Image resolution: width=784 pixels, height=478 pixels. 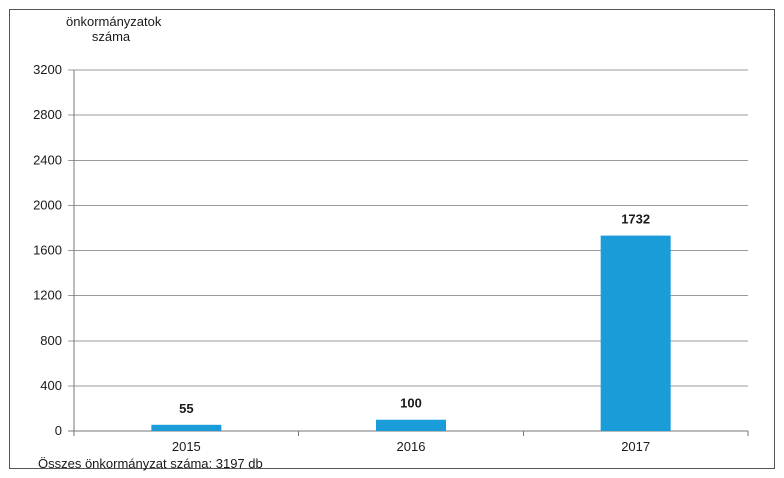 What do you see at coordinates (635, 446) in the screenshot?
I see `x-tick-label: 2017` at bounding box center [635, 446].